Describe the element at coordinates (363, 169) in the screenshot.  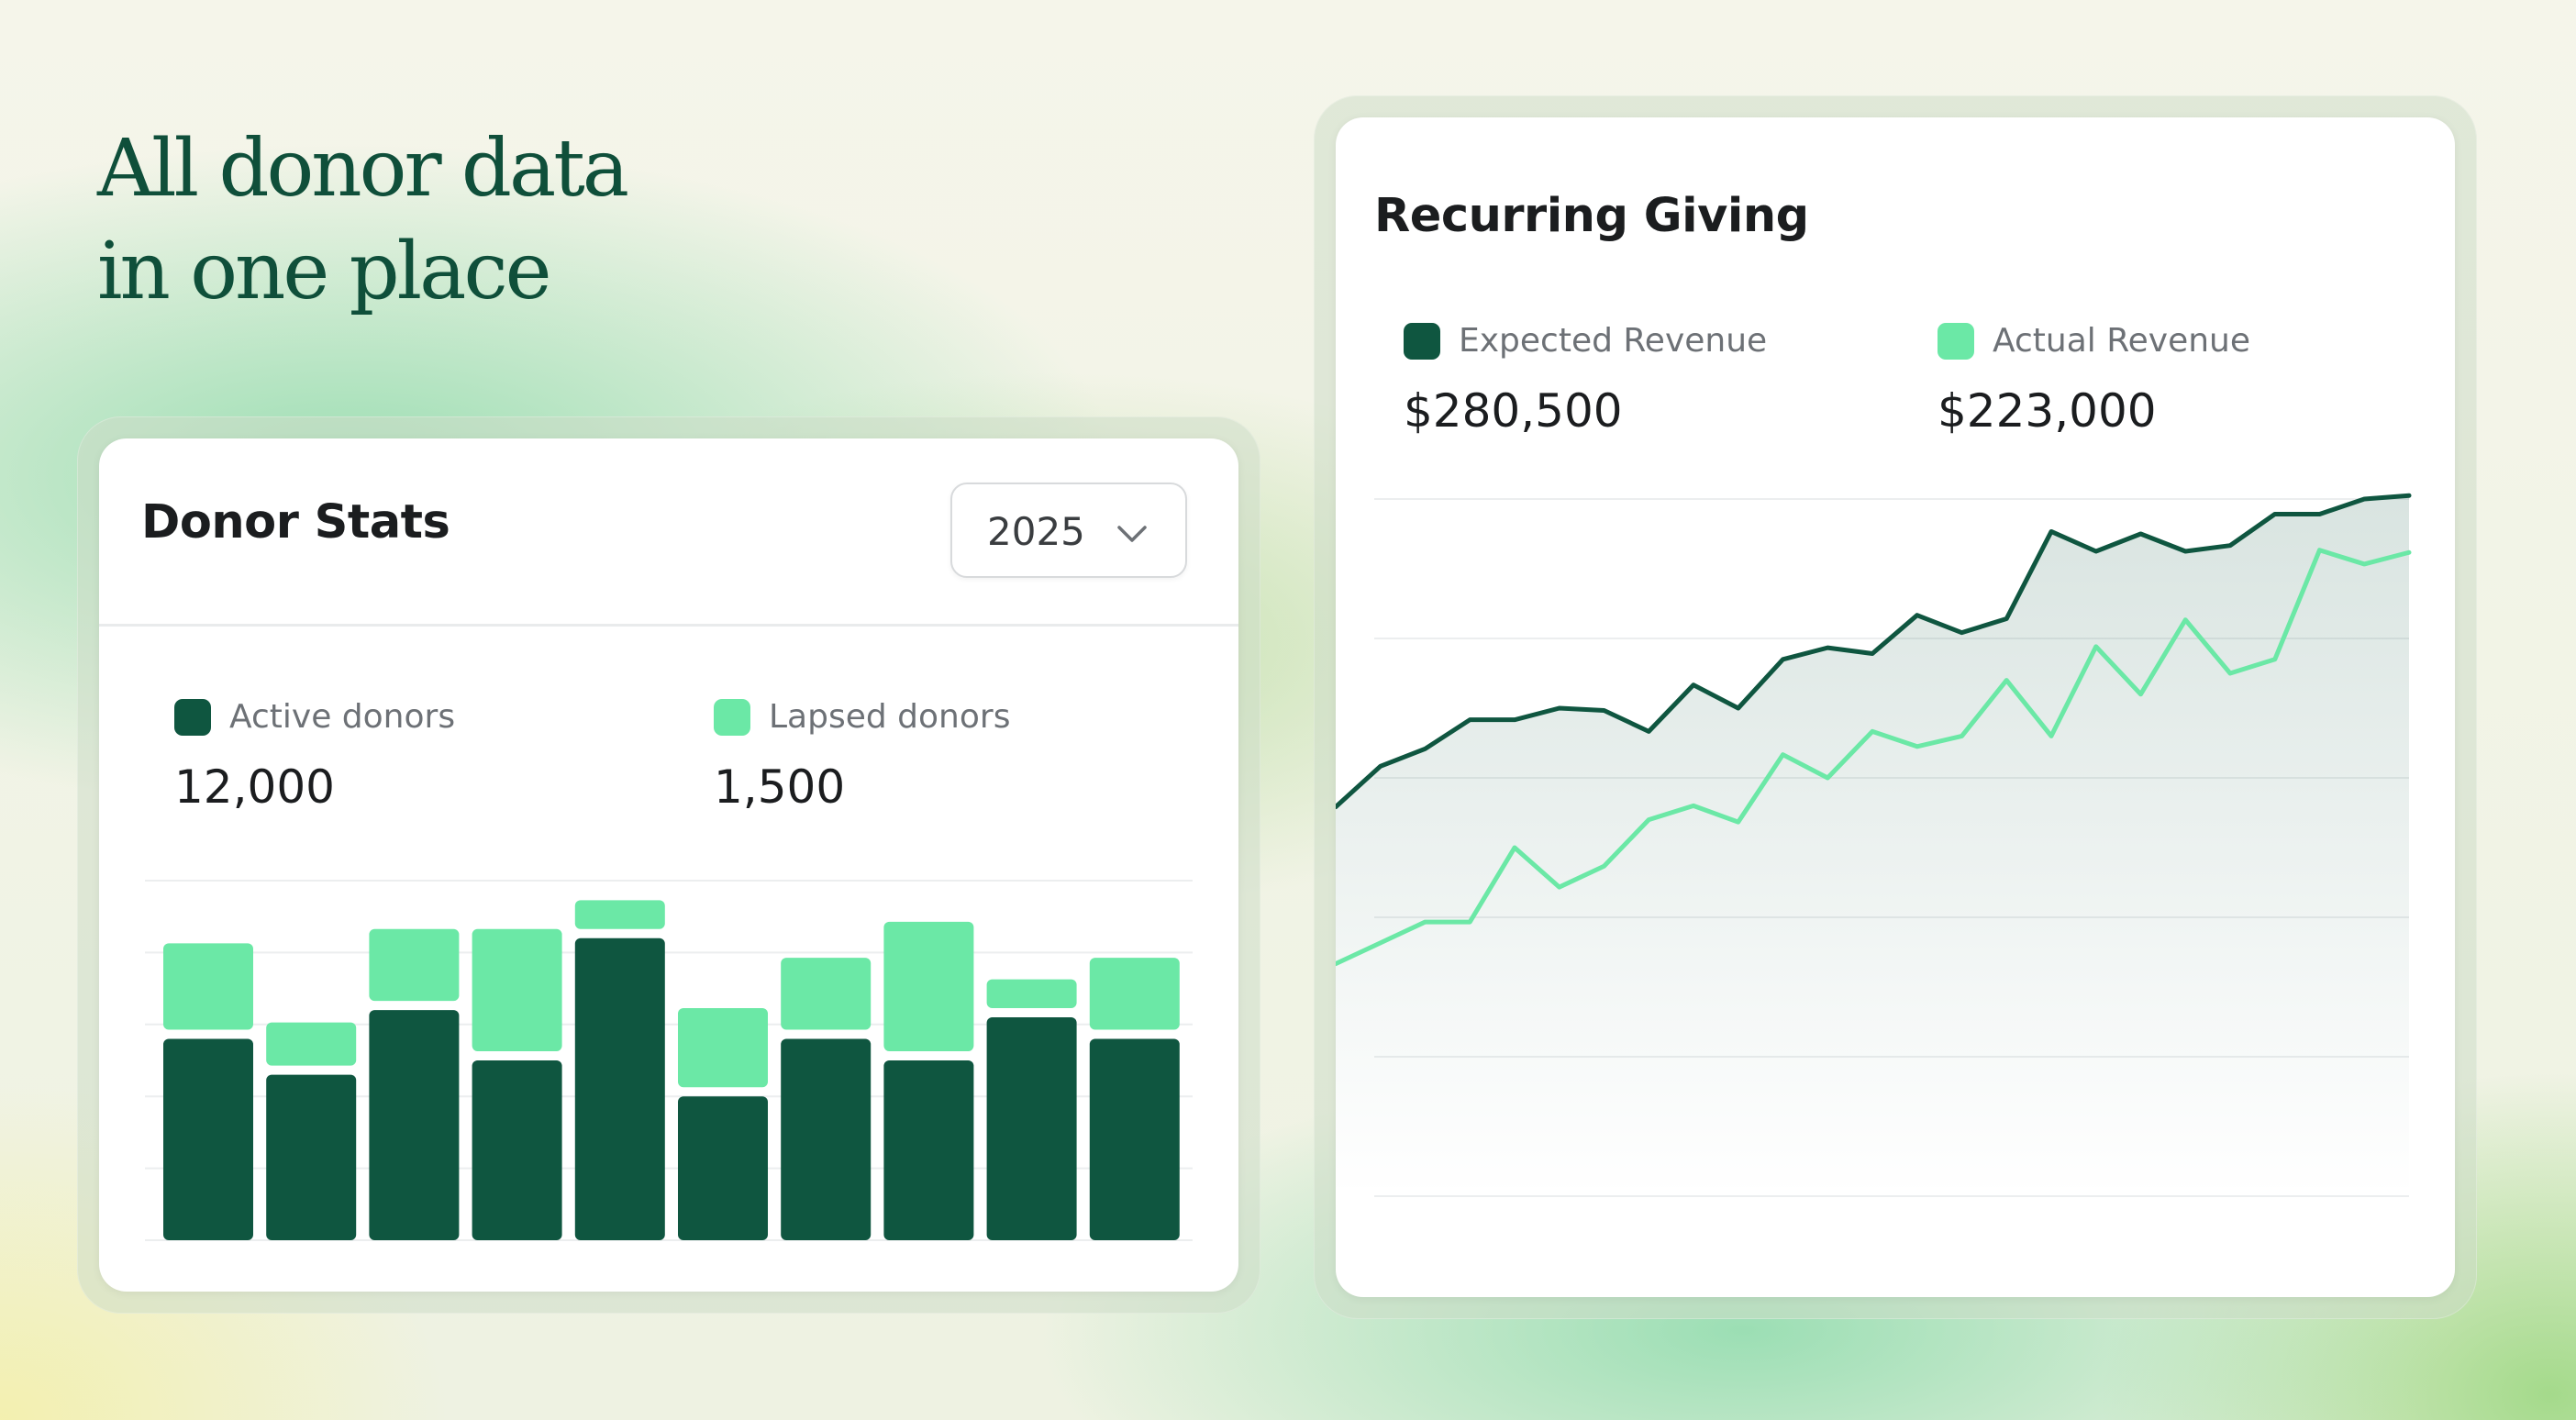
I see `headline-line-1: All donor data` at that location.